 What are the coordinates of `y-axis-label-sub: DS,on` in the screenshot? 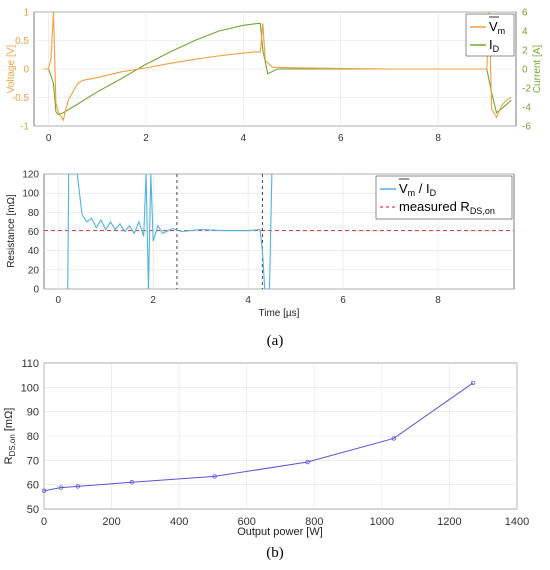 It's located at (12, 445).